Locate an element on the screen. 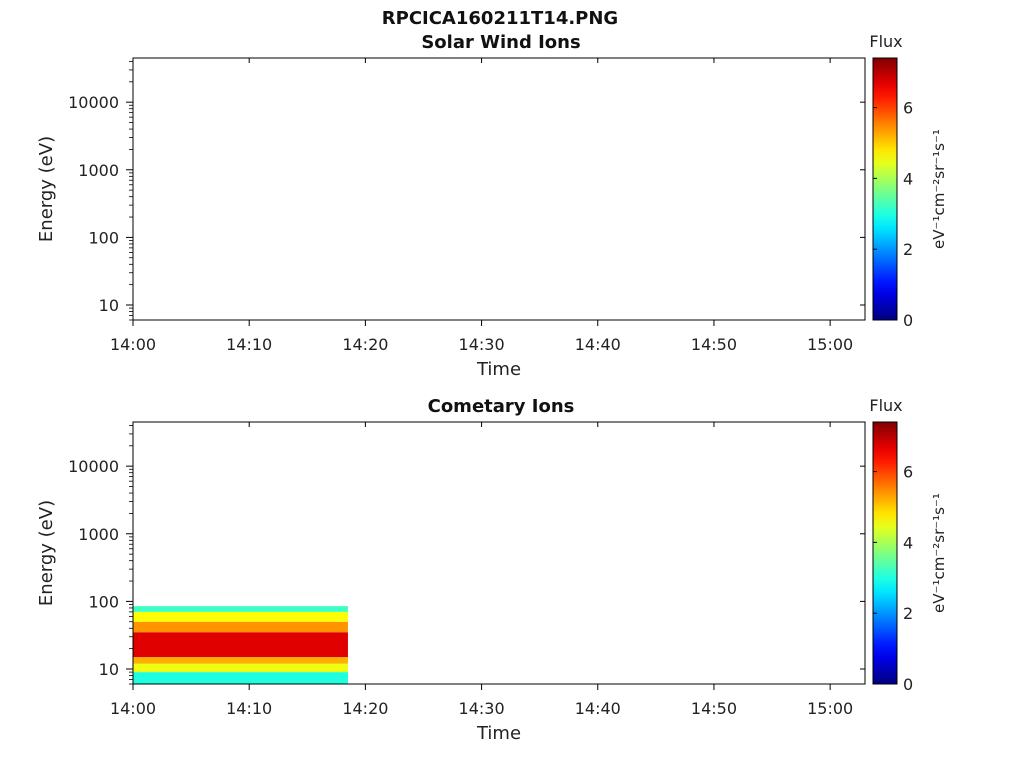 The image size is (1024, 768). figure-title: RPCICA160211T14.PNG is located at coordinates (500, 18).